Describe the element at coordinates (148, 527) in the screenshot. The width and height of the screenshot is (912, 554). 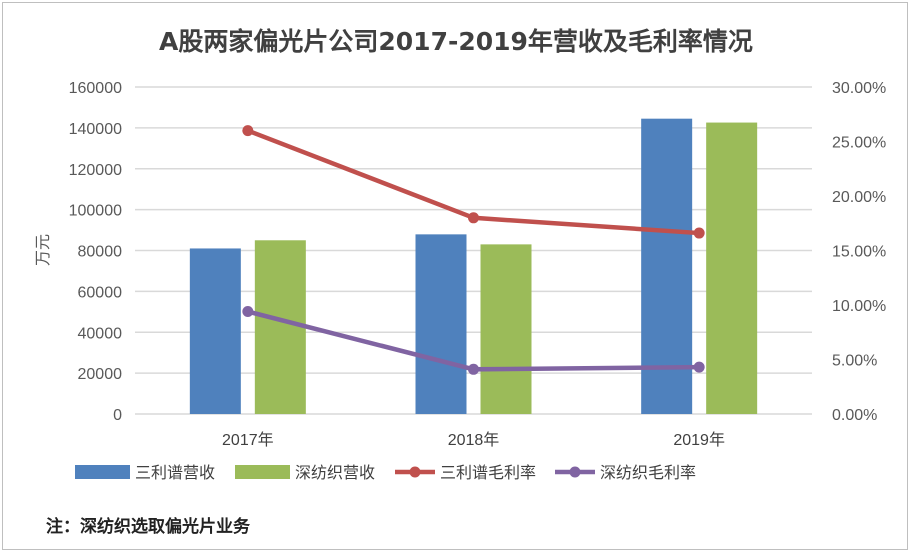
I see `footnote: 注：深纺织选取偏光片业务` at that location.